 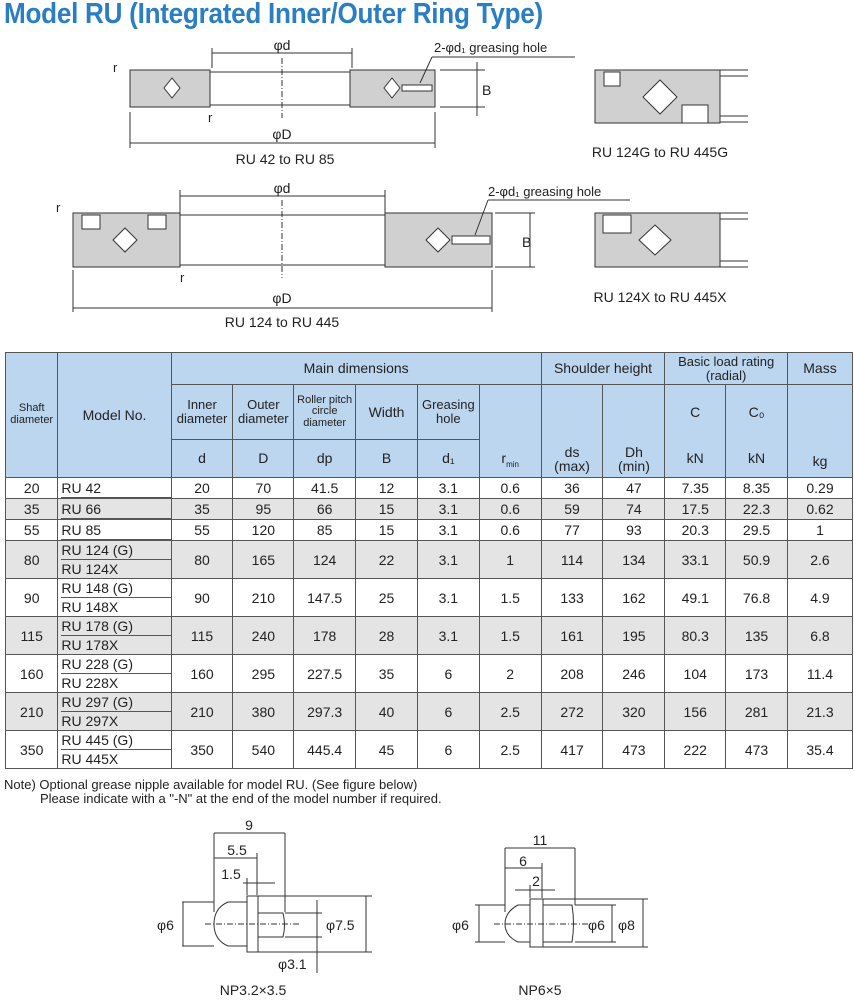 I want to click on cell-mass: 0.29, so click(x=820, y=488).